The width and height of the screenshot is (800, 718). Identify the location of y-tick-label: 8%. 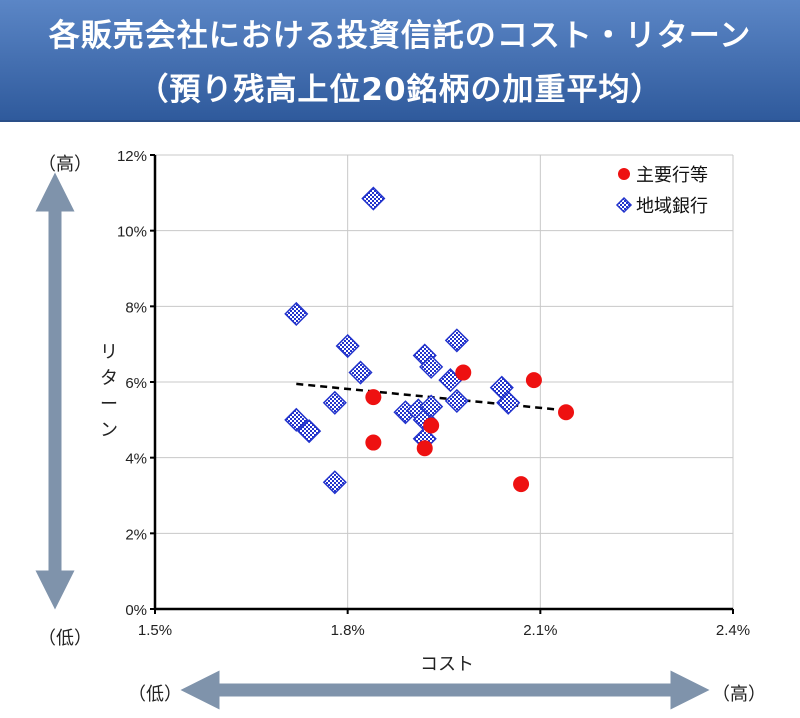
(136, 307).